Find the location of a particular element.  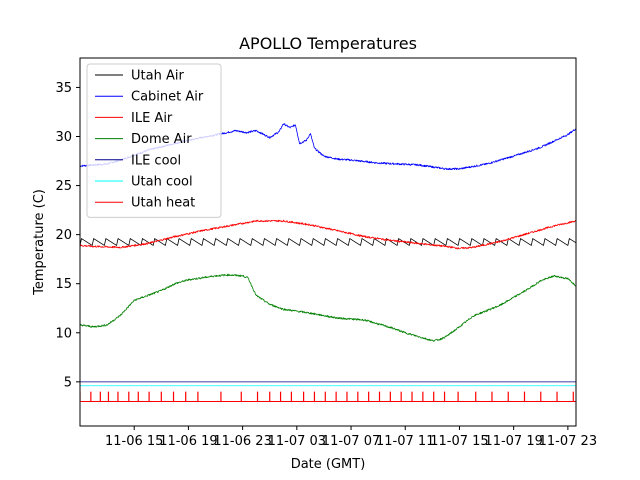

legend-label-cabinet-air: Cabinet Air is located at coordinates (167, 97).